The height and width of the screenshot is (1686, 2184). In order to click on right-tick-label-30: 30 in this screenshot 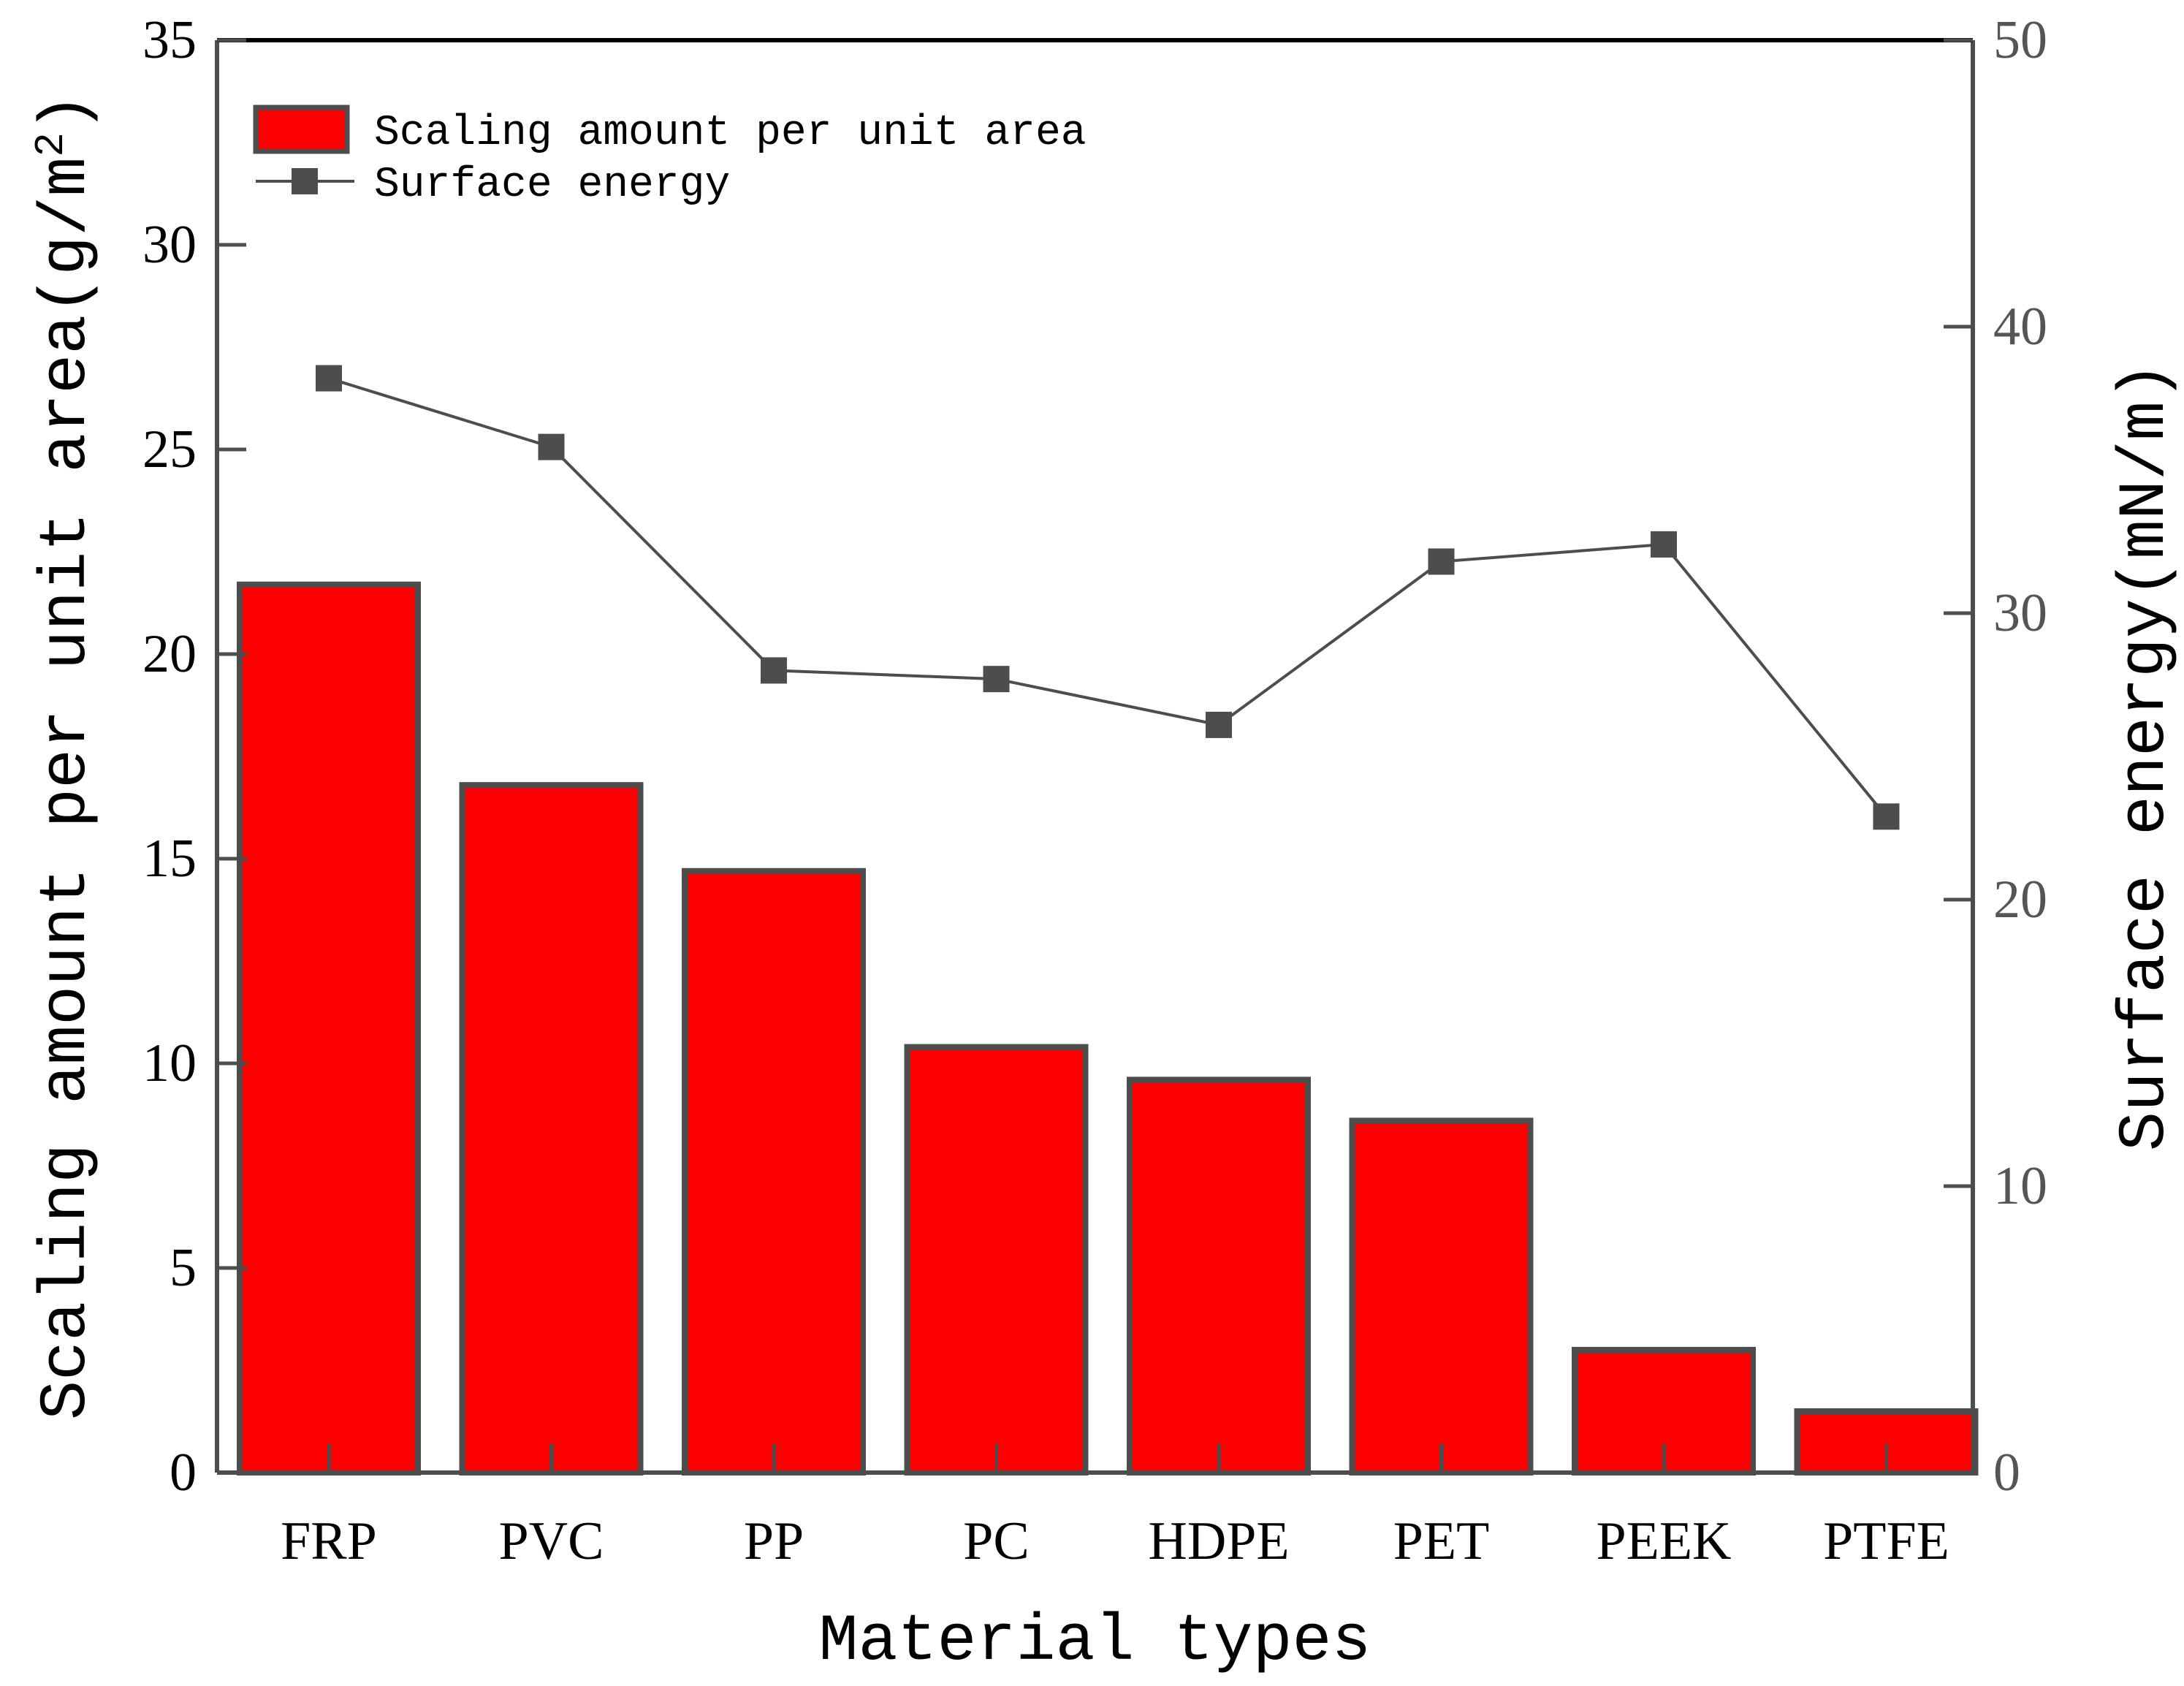, I will do `click(2020, 613)`.